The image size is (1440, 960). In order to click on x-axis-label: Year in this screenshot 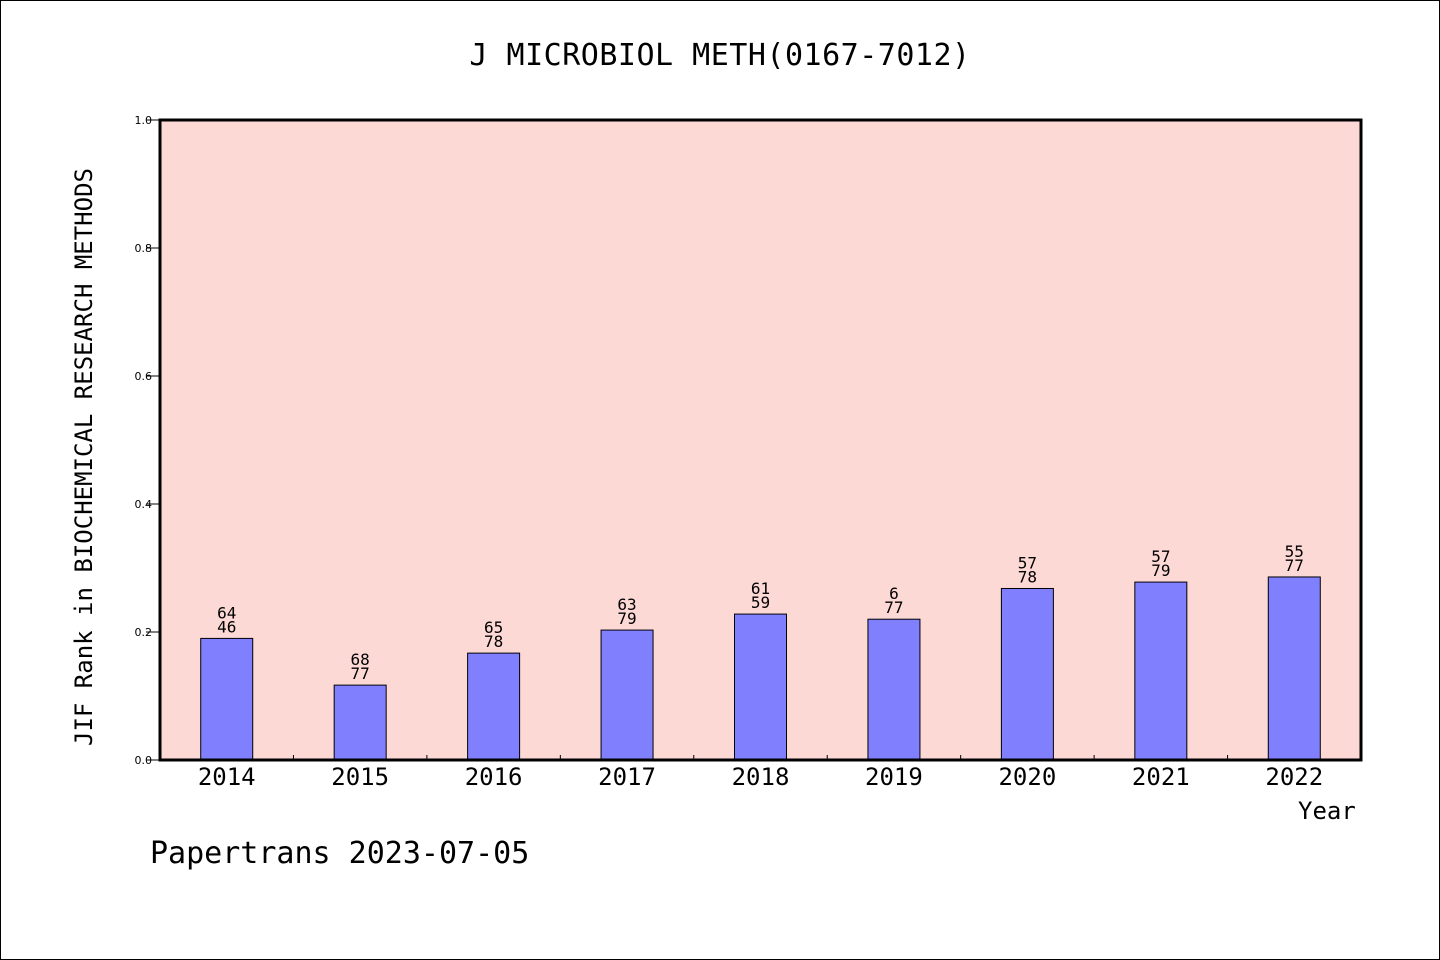, I will do `click(1327, 811)`.